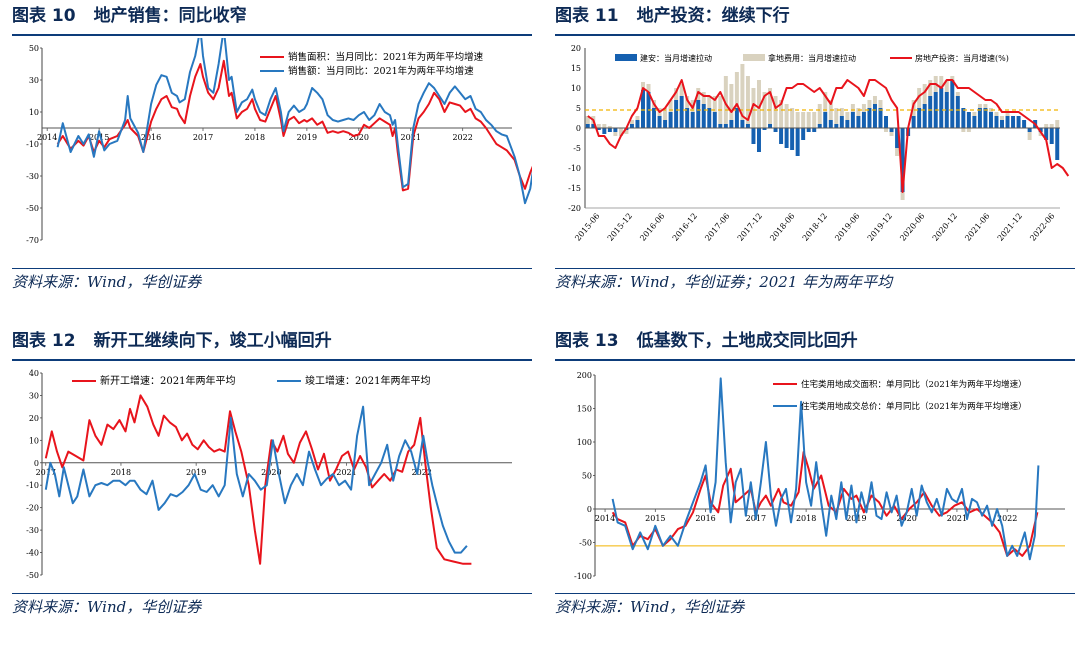 This screenshot has width=1080, height=651. I want to click on y-tick-label: 0, so click(589, 509).